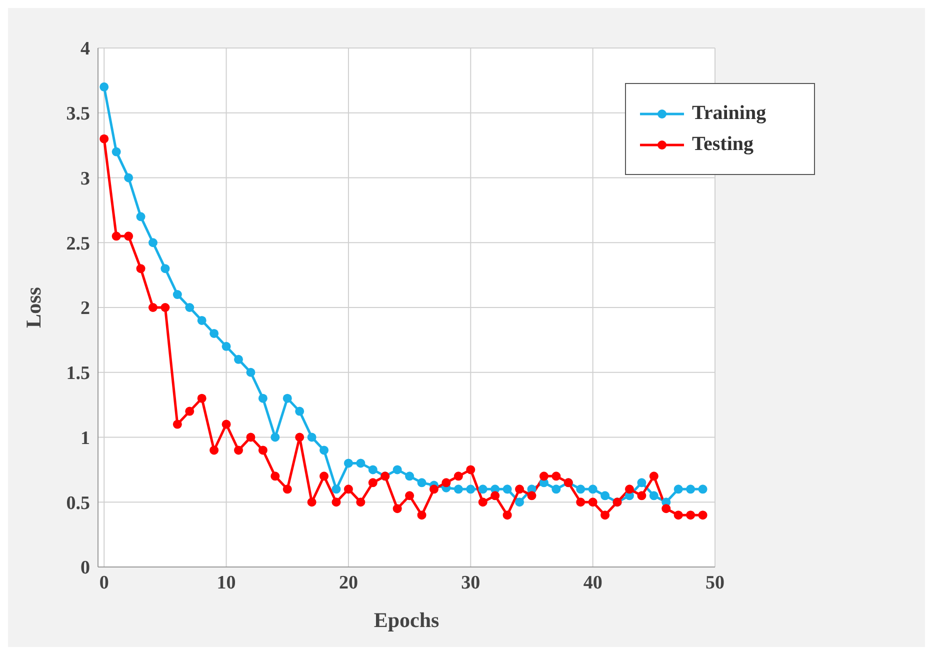  I want to click on legend-label: Training, so click(729, 113).